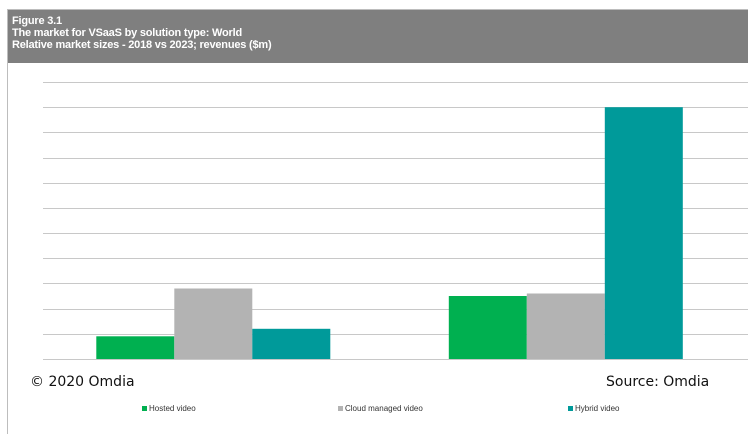  Describe the element at coordinates (384, 408) in the screenshot. I see `legend-label: Cloud managed video` at that location.